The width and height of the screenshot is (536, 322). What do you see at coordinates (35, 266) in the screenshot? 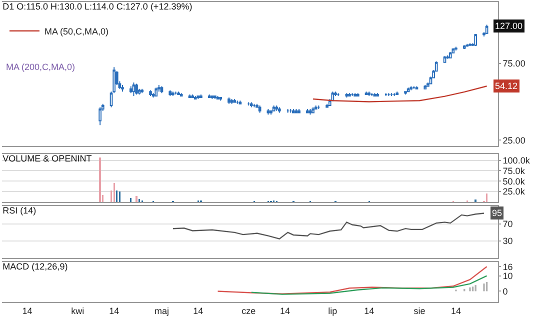
I see `chart-title: MACD (12,26,9)` at bounding box center [35, 266].